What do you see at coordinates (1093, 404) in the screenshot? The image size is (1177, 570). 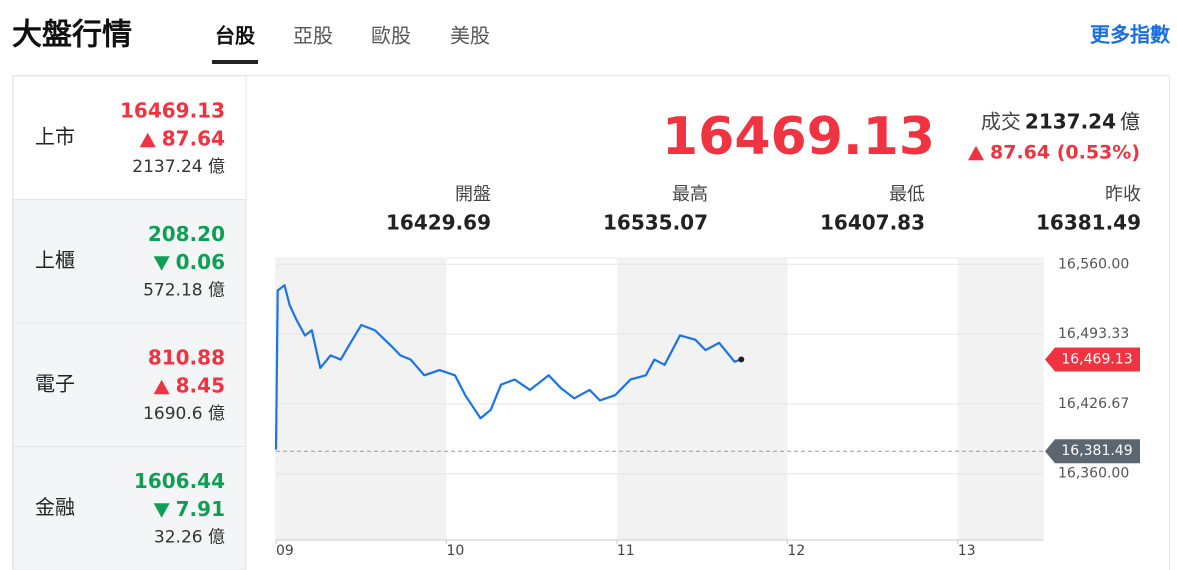 I see `y-tick-label: 16,426.67` at bounding box center [1093, 404].